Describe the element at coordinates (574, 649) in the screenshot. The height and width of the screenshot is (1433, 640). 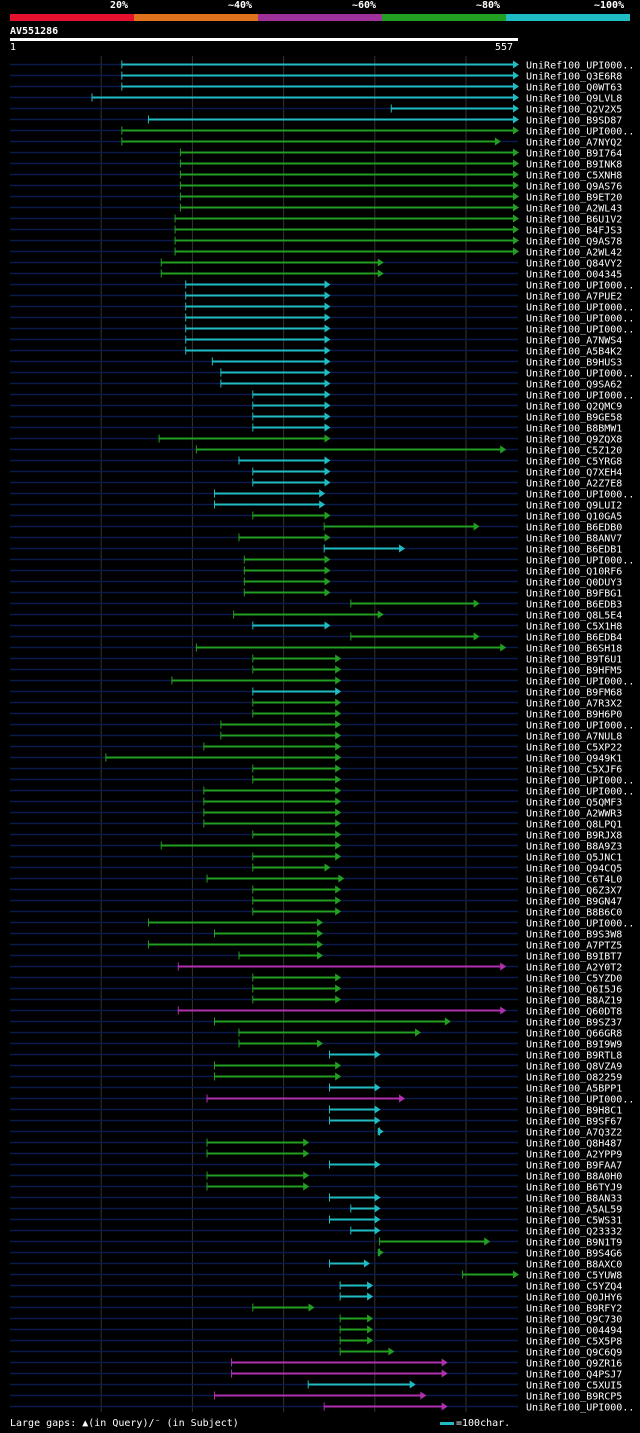
I see `hit-label: UniRef100_B6SH18` at that location.